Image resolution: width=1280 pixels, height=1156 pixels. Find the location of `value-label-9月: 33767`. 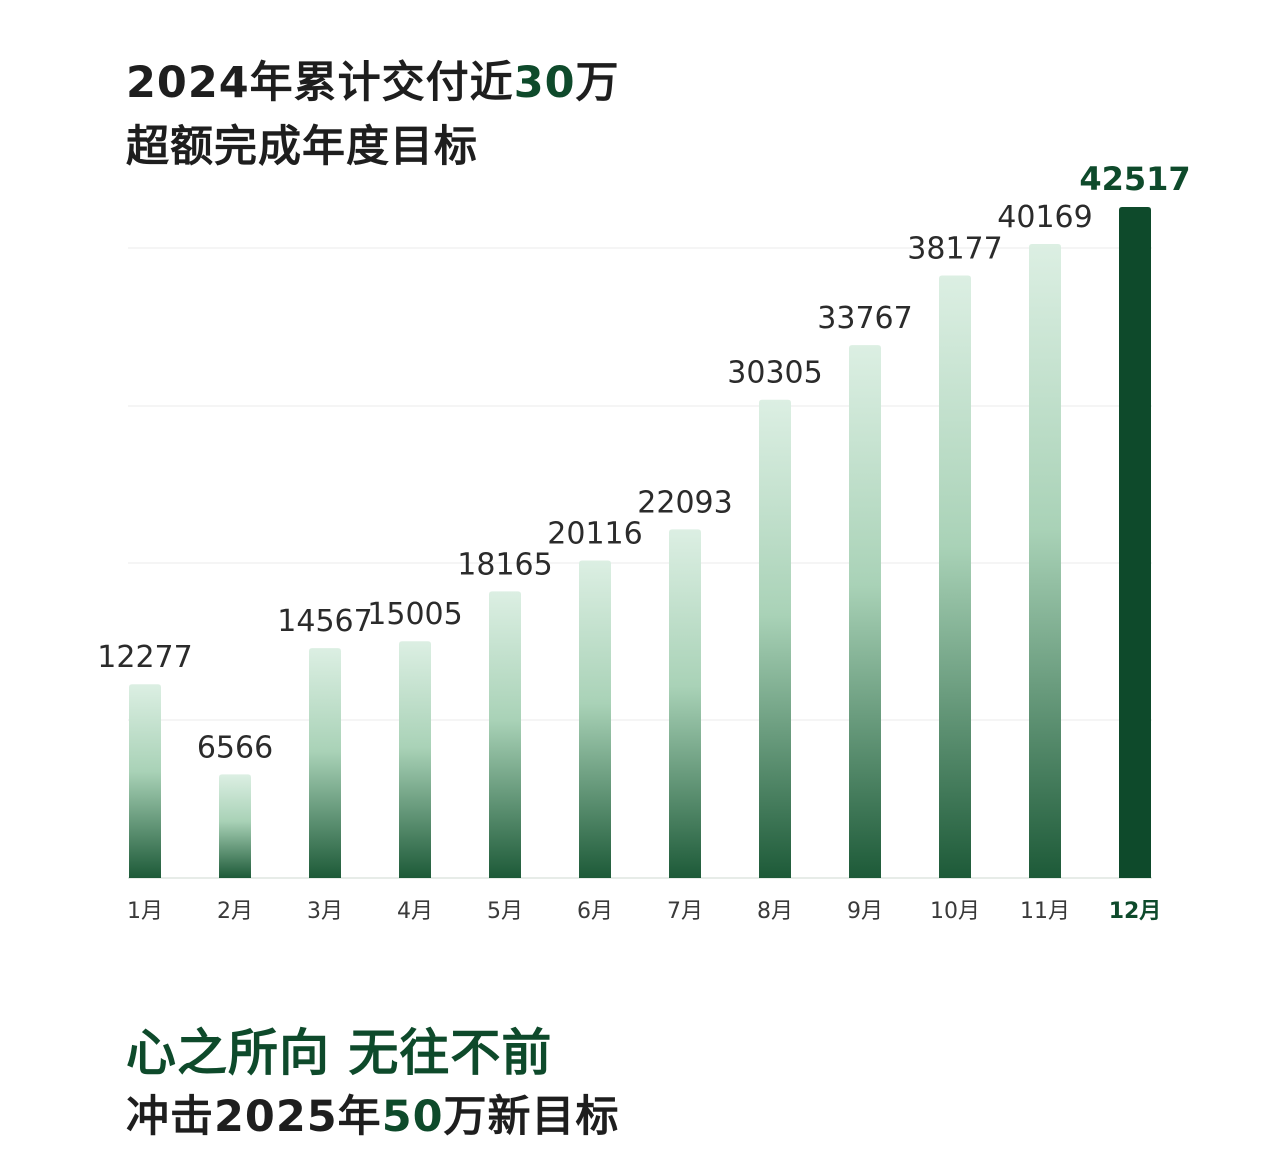

value-label-9月: 33767 is located at coordinates (864, 318).